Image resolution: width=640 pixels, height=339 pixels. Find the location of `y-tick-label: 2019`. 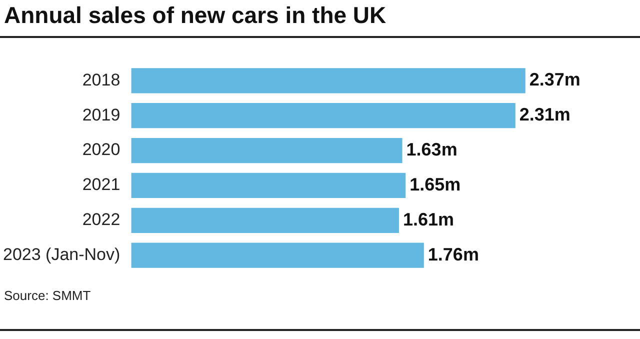

y-tick-label: 2019 is located at coordinates (101, 114).